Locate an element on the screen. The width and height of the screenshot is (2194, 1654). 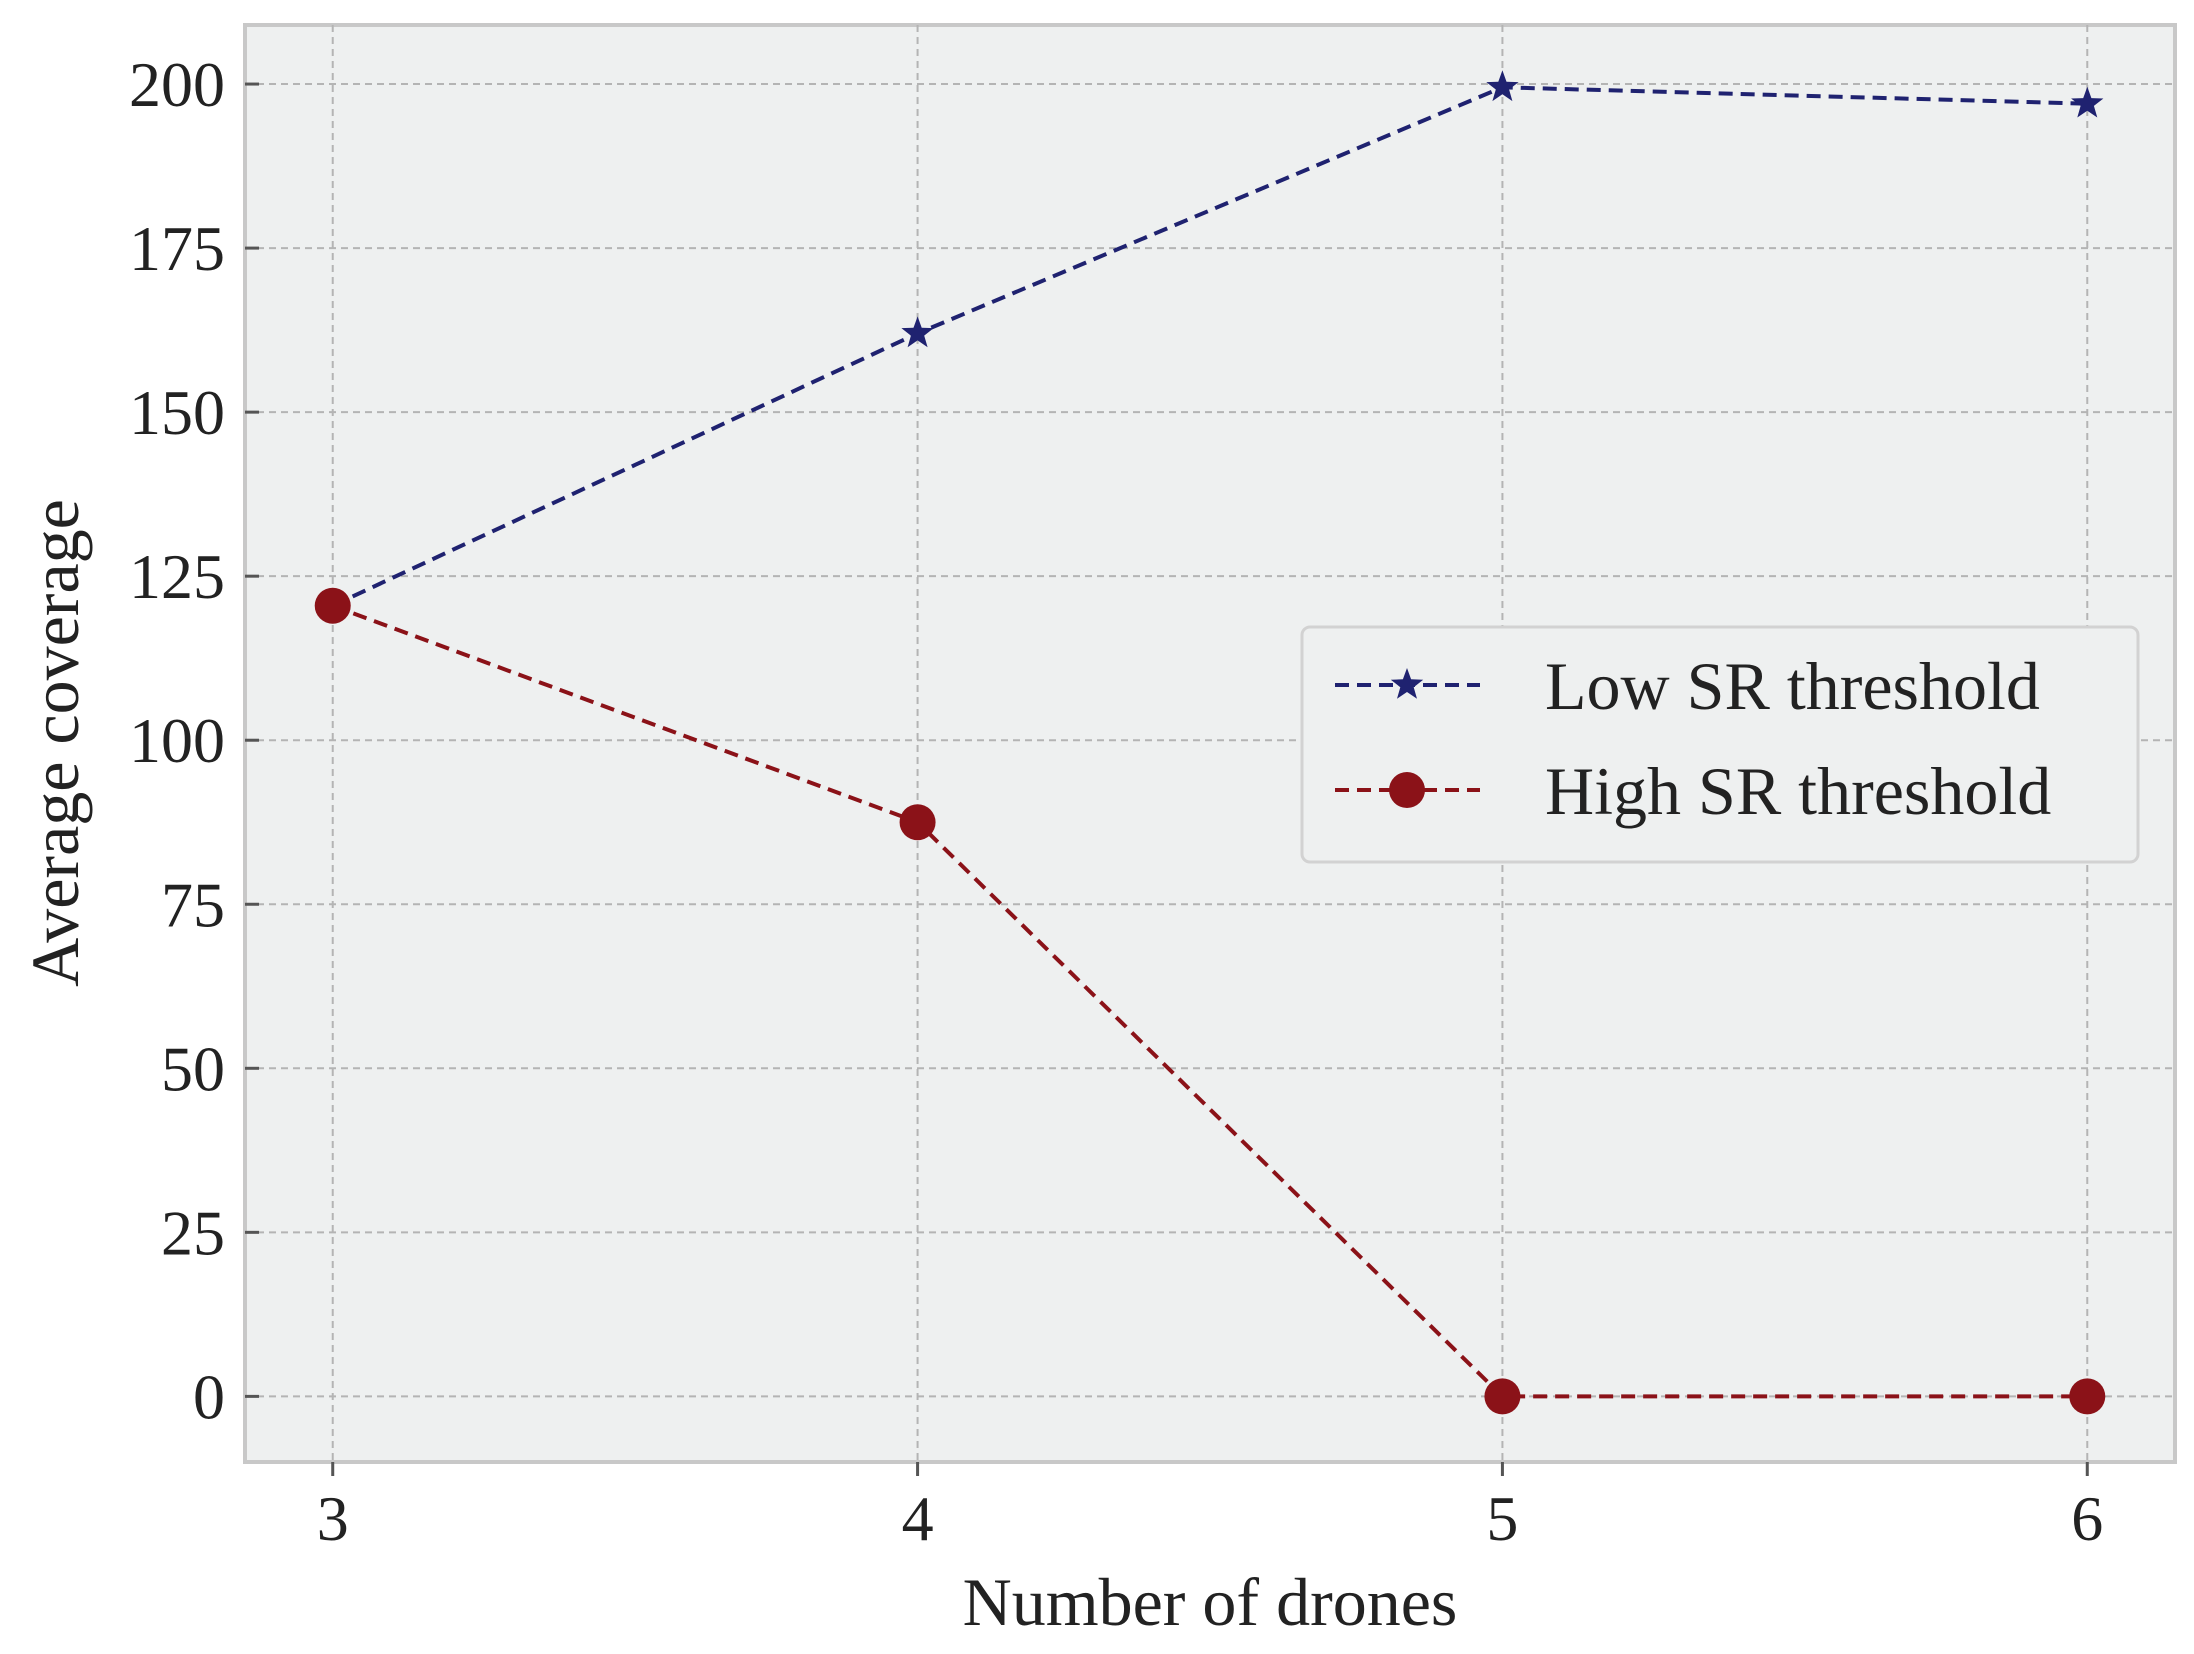
legend-box is located at coordinates (1720, 744).